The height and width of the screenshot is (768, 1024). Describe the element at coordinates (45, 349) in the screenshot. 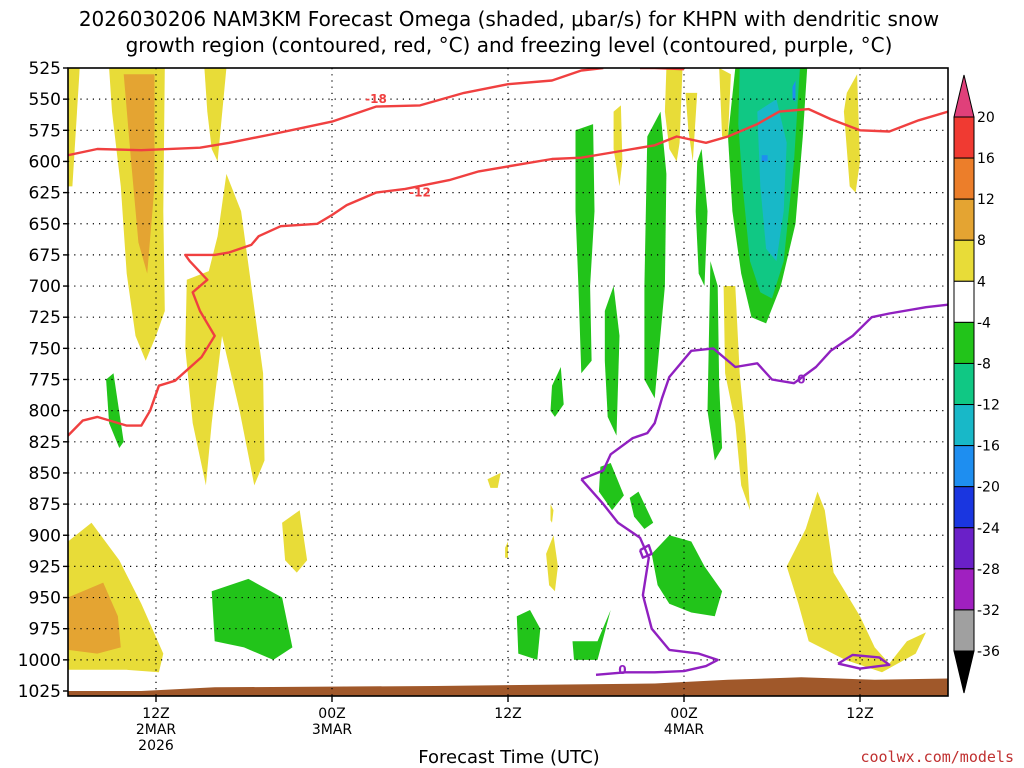

I see `y-tick-label-750: 750` at that location.